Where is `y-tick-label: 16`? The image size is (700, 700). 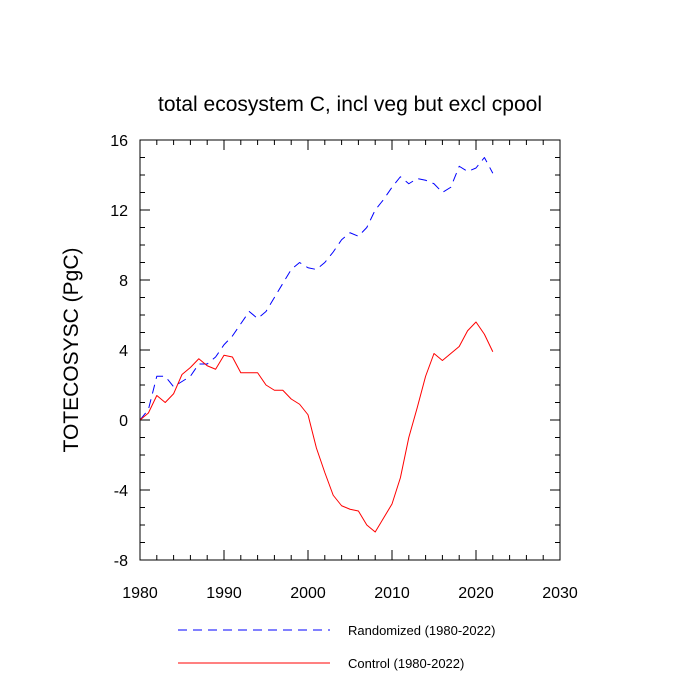 y-tick-label: 16 is located at coordinates (119, 141).